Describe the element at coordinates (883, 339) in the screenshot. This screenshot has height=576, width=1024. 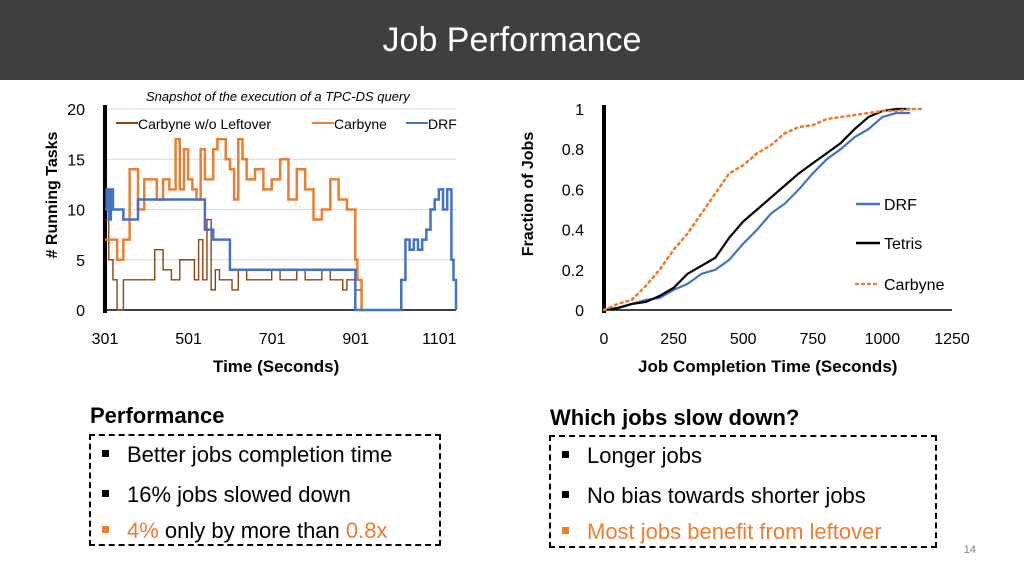
I see `right-xtick-label: 1000` at that location.